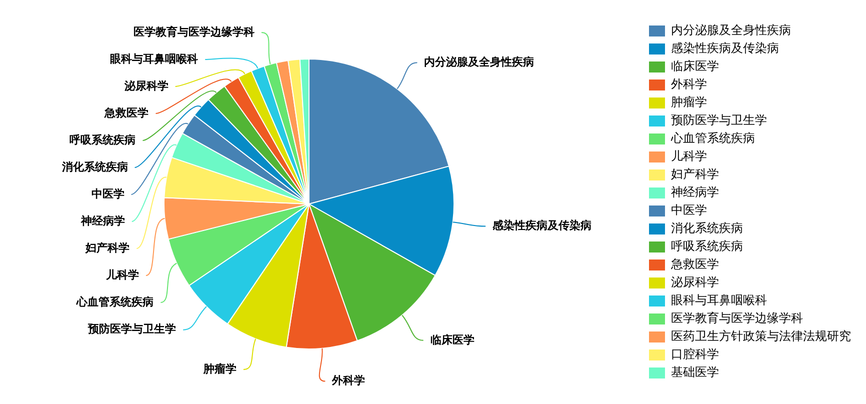 The width and height of the screenshot is (866, 404). Describe the element at coordinates (219, 369) in the screenshot. I see `slice-label: 肿瘤学` at that location.